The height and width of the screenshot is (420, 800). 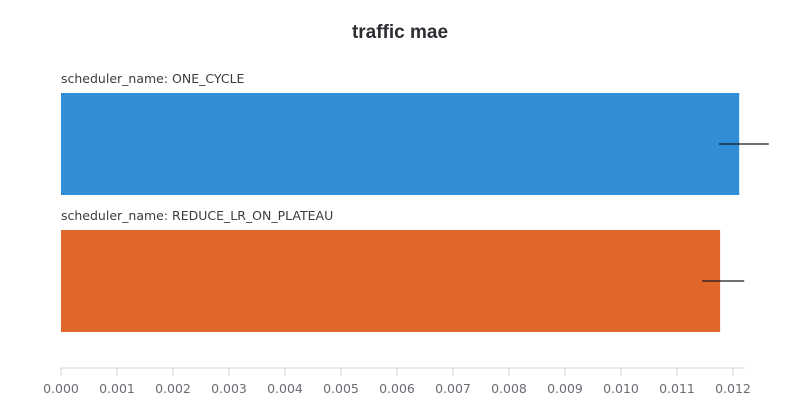 What do you see at coordinates (400, 32) in the screenshot?
I see `chart-title: traffic mae` at bounding box center [400, 32].